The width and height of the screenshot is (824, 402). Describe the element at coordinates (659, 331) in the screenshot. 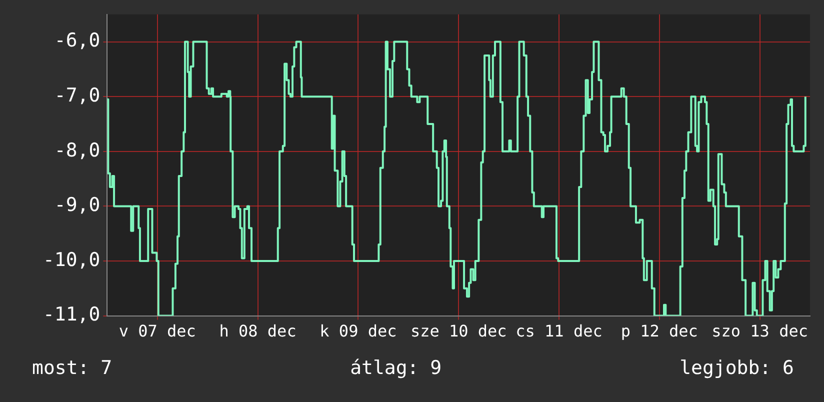

I see `x-tick-label: p 12 dec` at that location.